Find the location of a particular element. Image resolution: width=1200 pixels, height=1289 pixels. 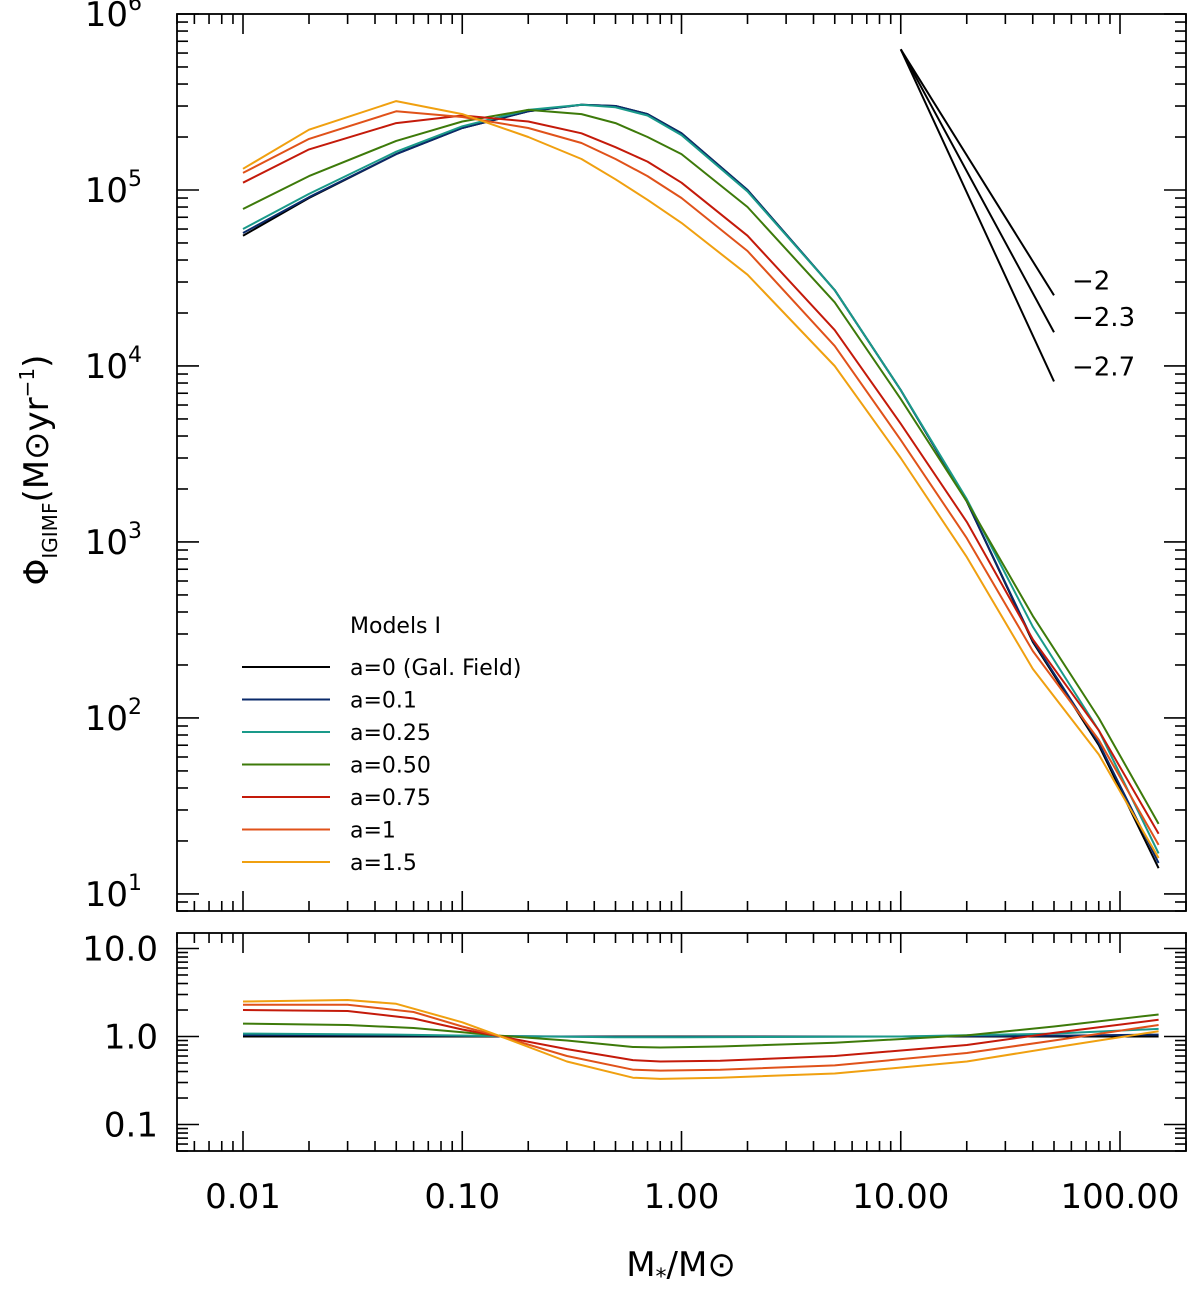

legend-label: a=0.50 is located at coordinates (390, 766).